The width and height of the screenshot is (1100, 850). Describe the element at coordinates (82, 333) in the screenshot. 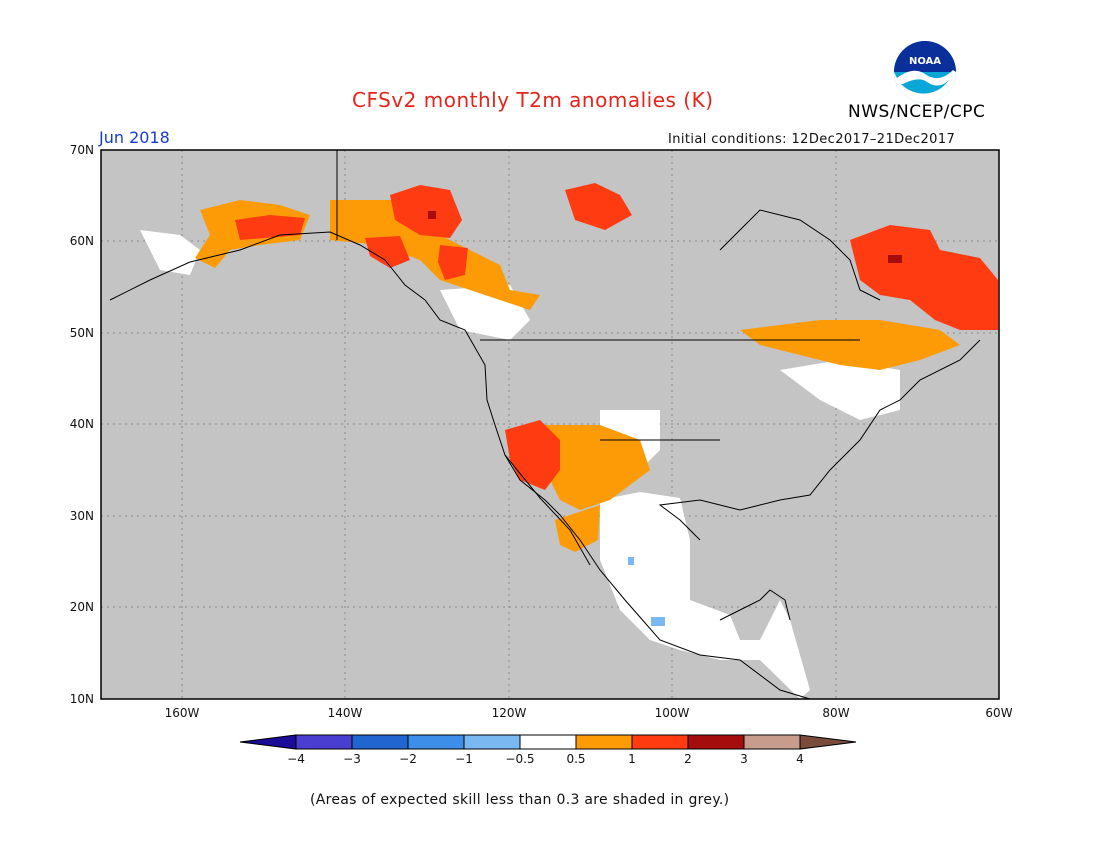

I see `lat-label: 50N` at that location.